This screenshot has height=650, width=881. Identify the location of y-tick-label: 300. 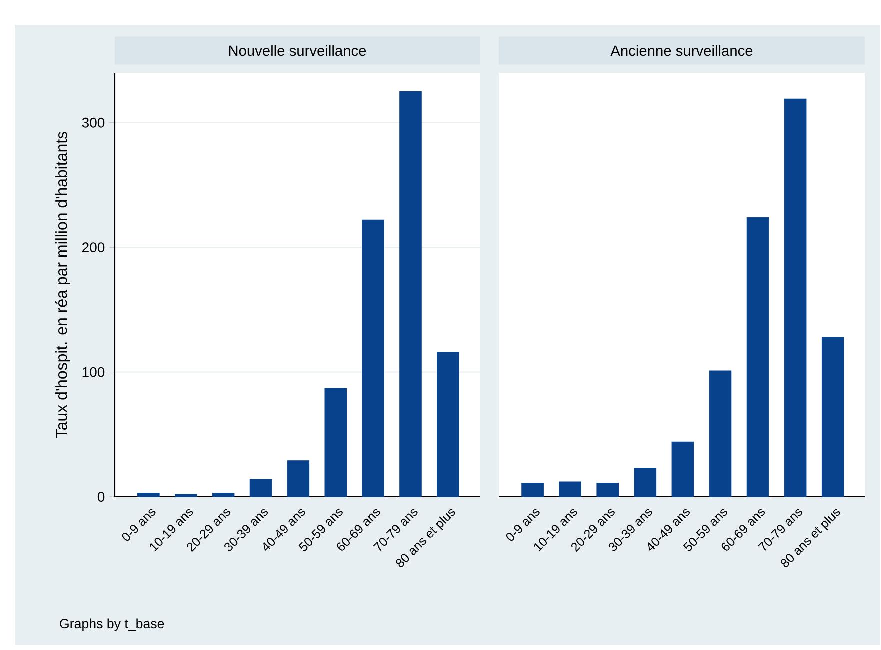
(93, 123).